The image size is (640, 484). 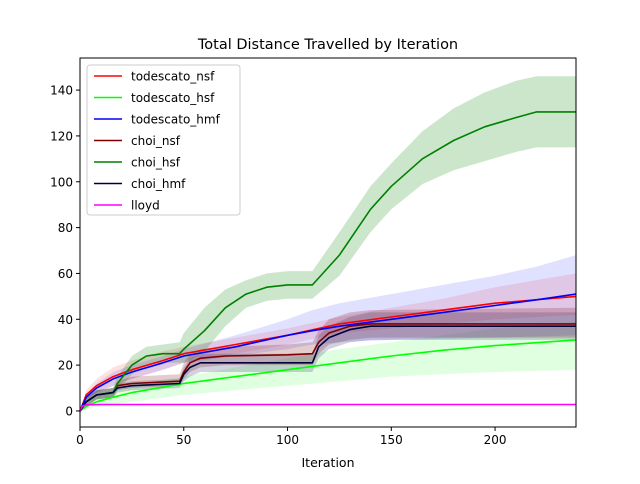 What do you see at coordinates (69, 411) in the screenshot?
I see `y-tick-label: 0` at bounding box center [69, 411].